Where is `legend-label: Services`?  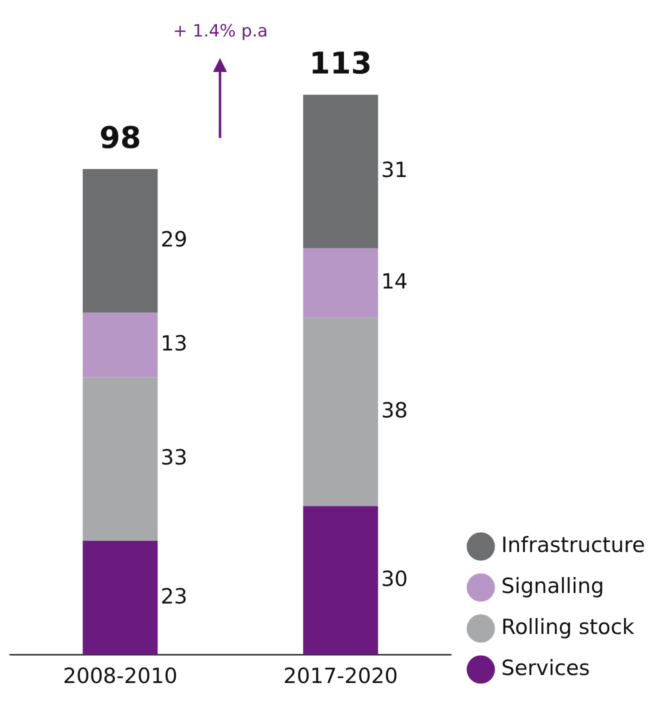
legend-label: Services is located at coordinates (545, 668).